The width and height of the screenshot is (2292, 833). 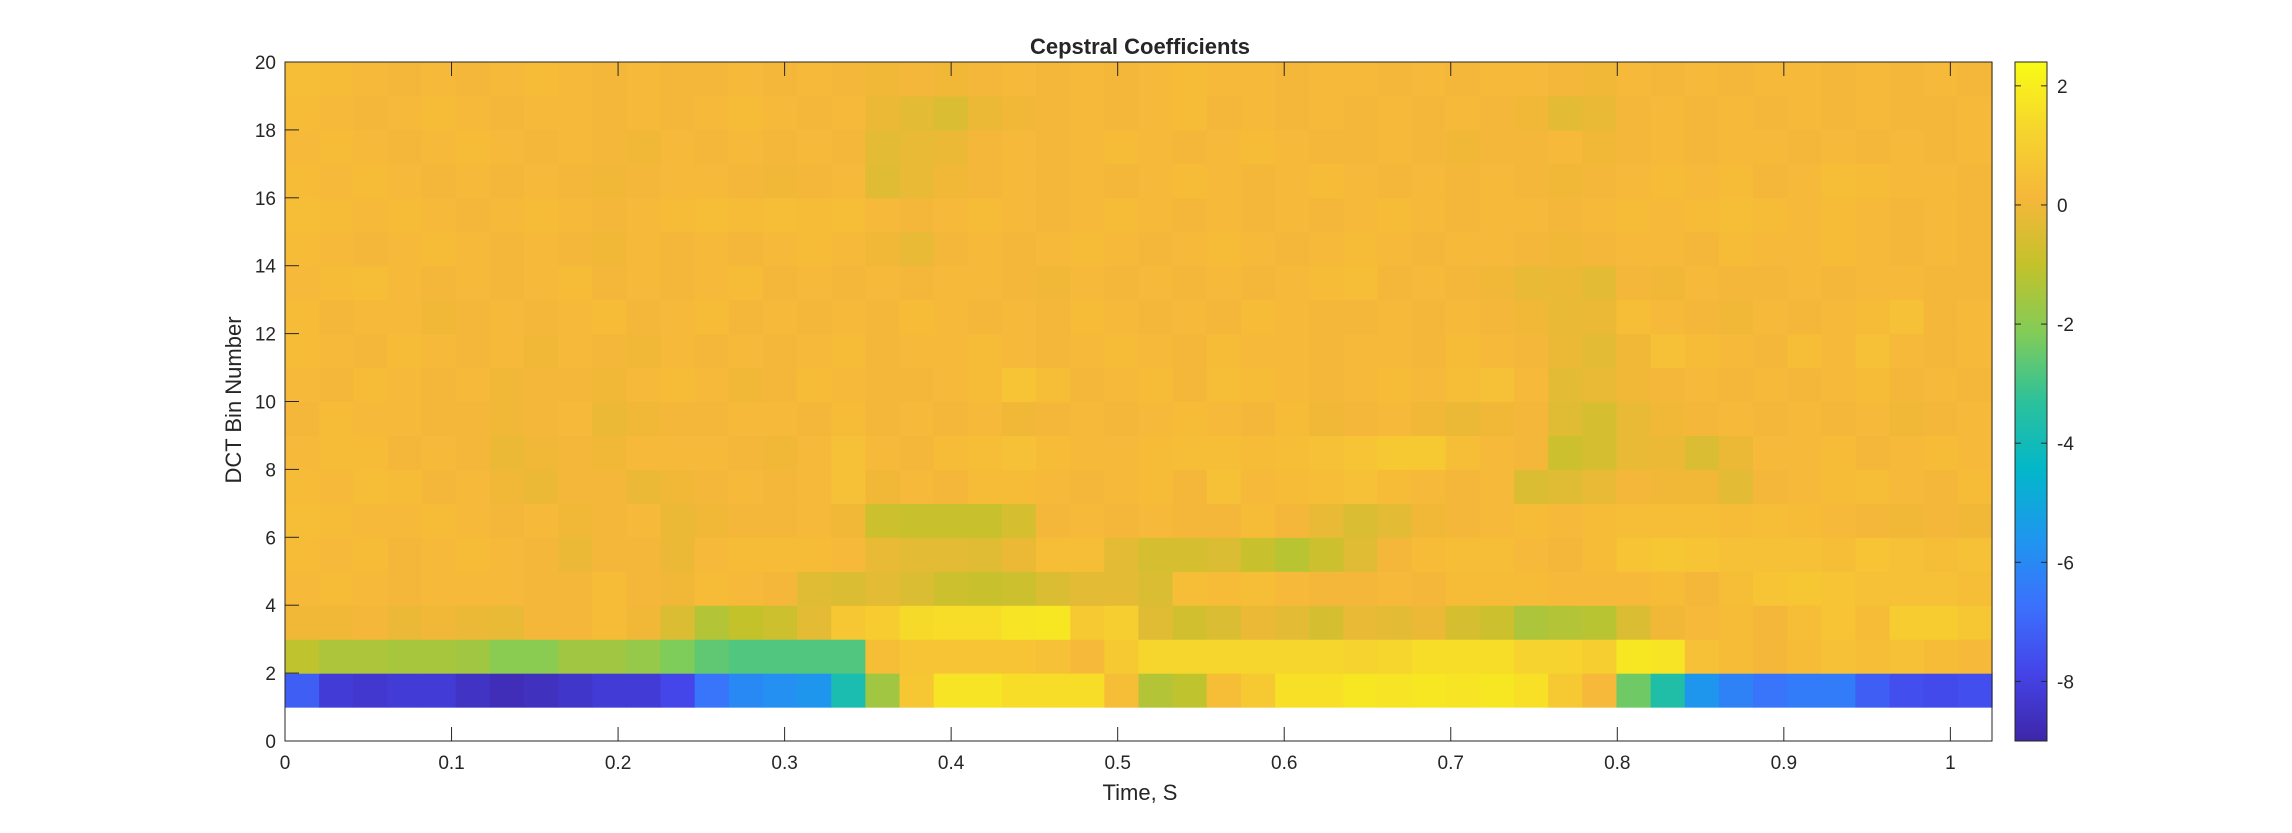 What do you see at coordinates (1140, 792) in the screenshot?
I see `x-axis-label: Time, S` at bounding box center [1140, 792].